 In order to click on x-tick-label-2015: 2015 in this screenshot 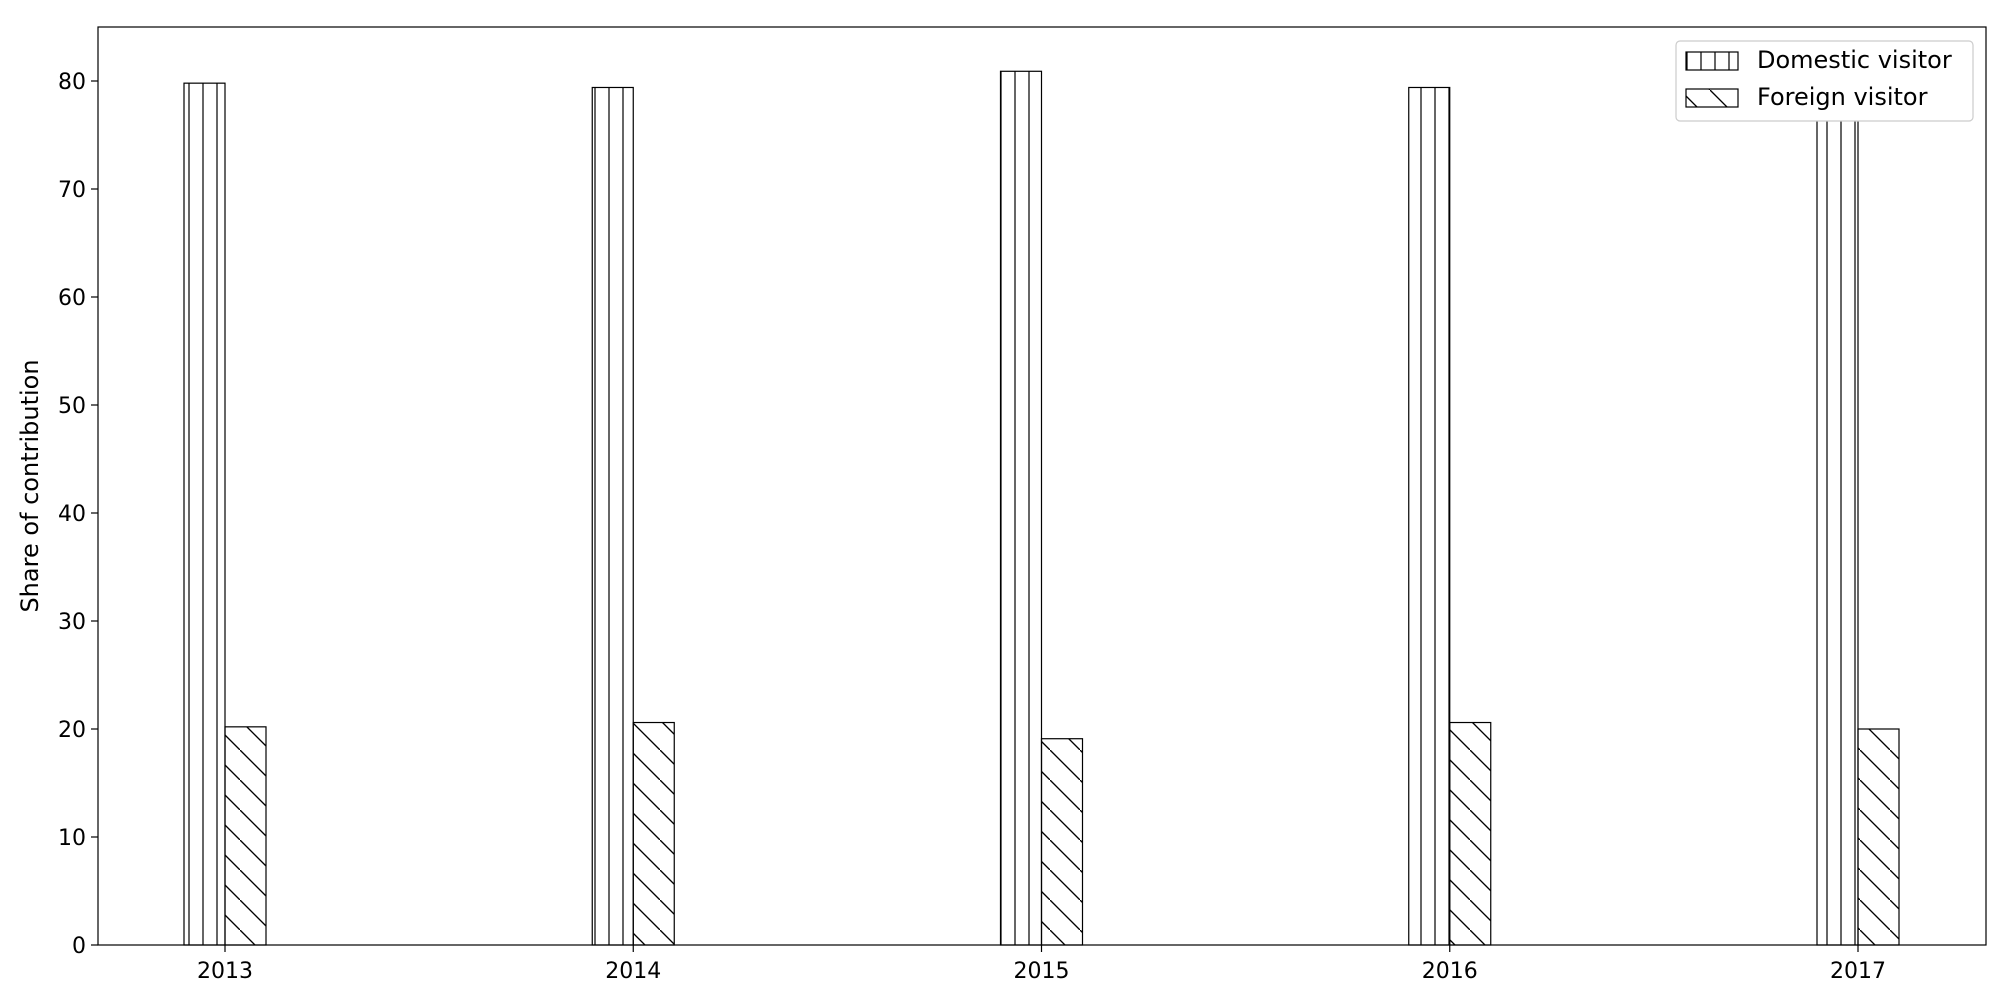, I will do `click(1042, 971)`.